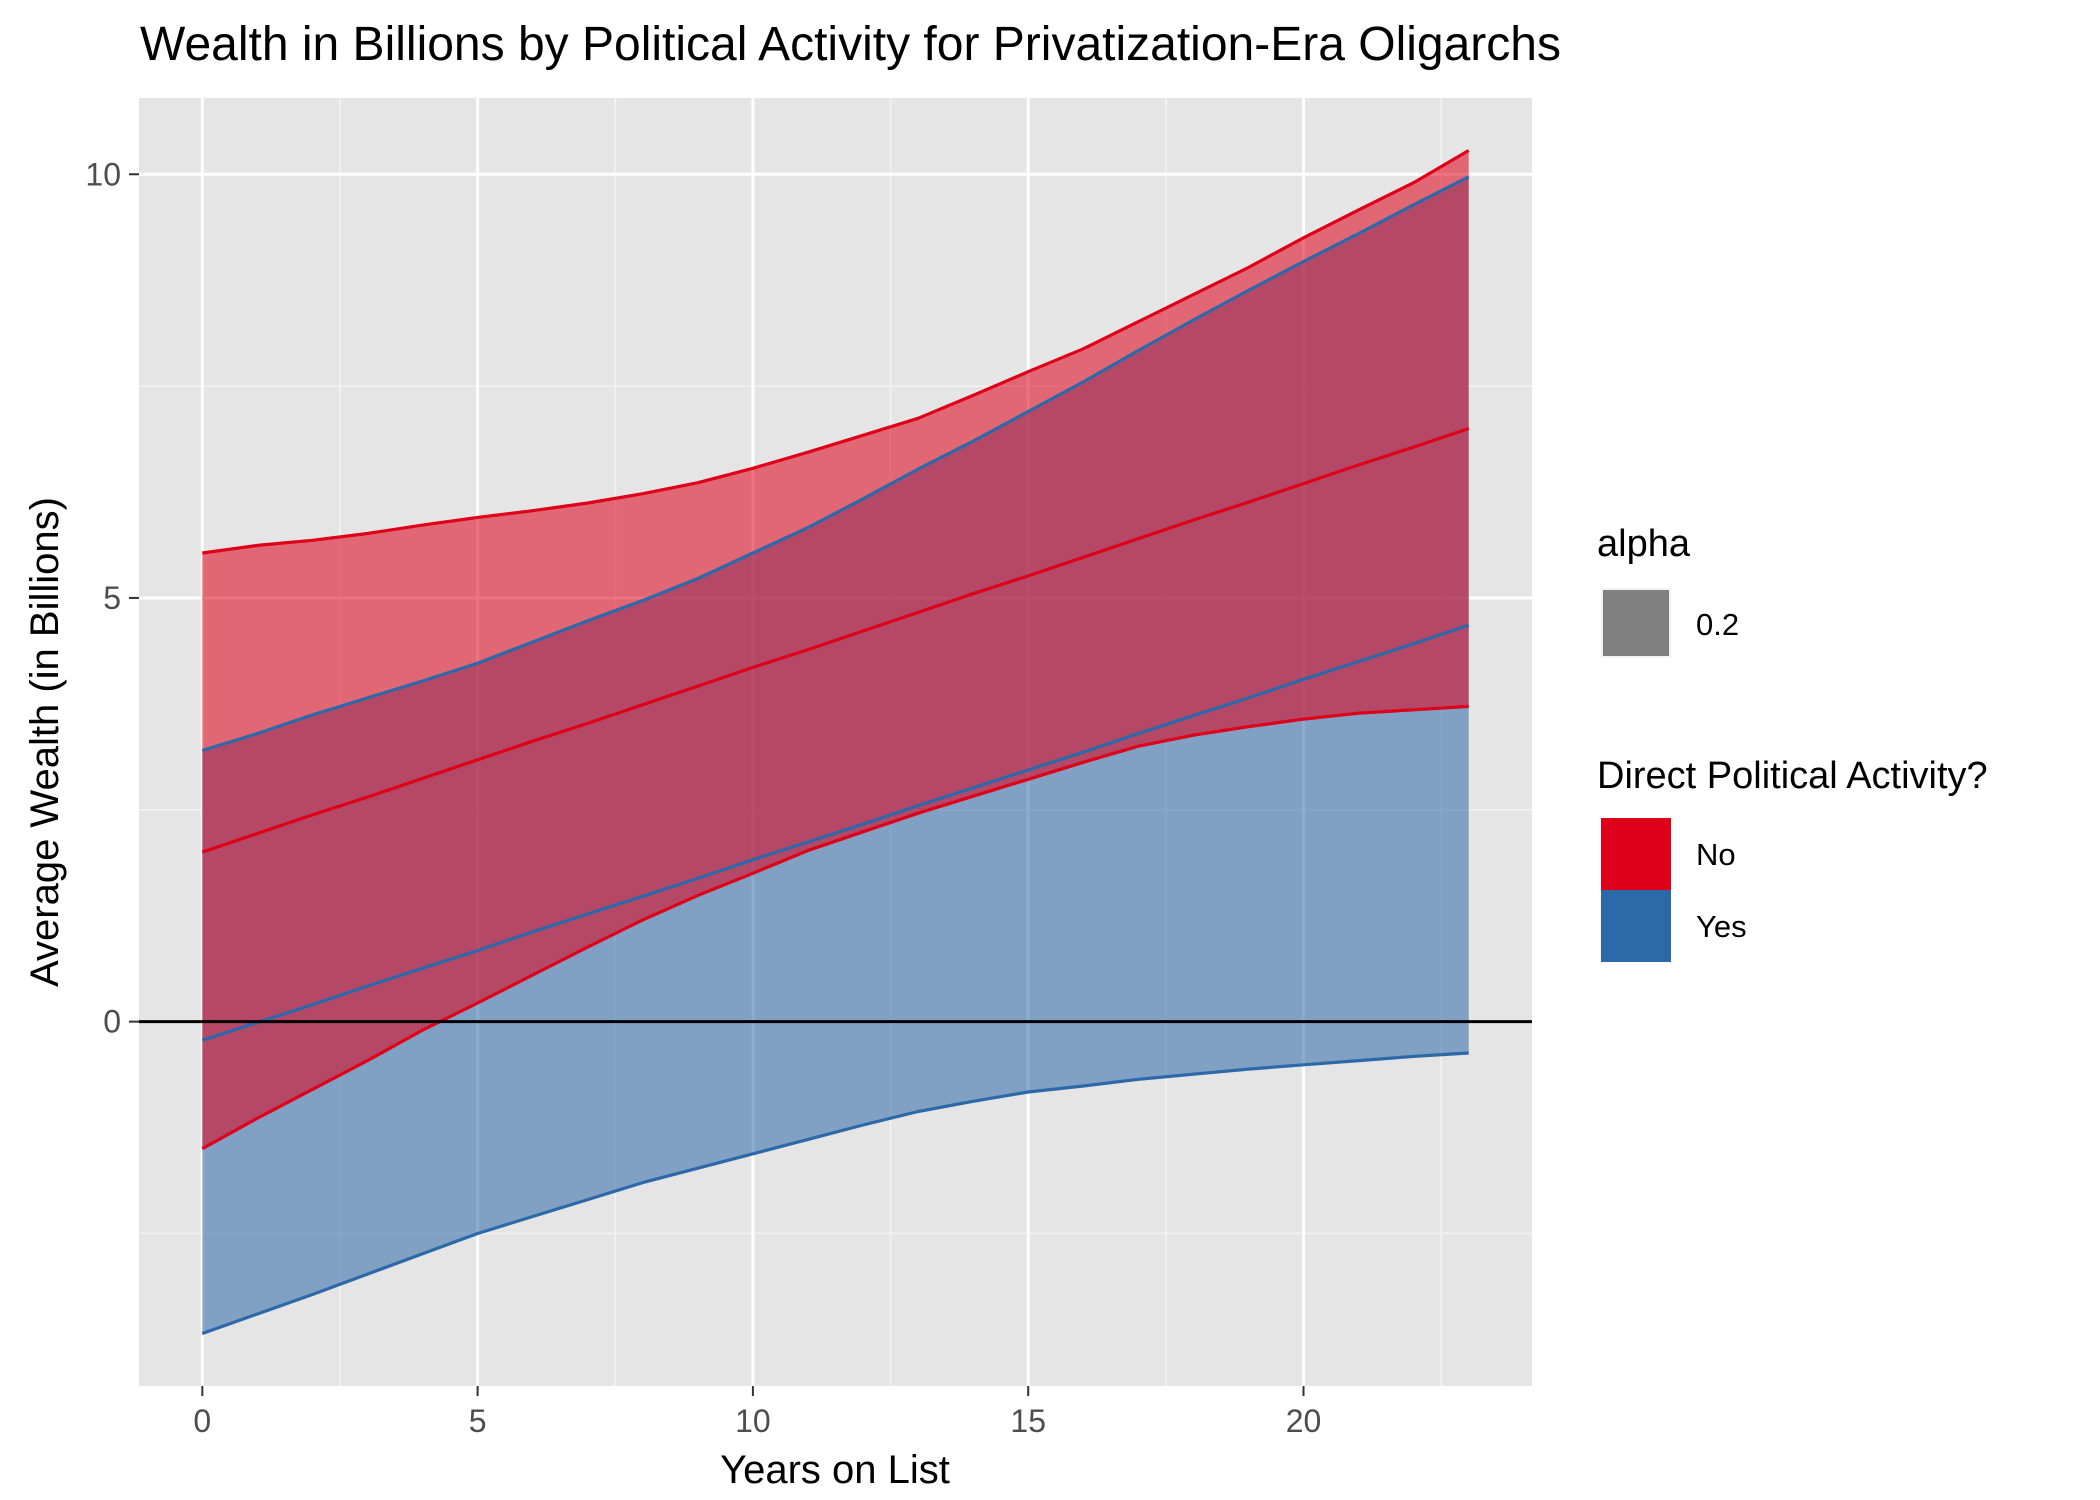  Describe the element at coordinates (835, 1470) in the screenshot. I see `x-axis-title: Years on List` at that location.